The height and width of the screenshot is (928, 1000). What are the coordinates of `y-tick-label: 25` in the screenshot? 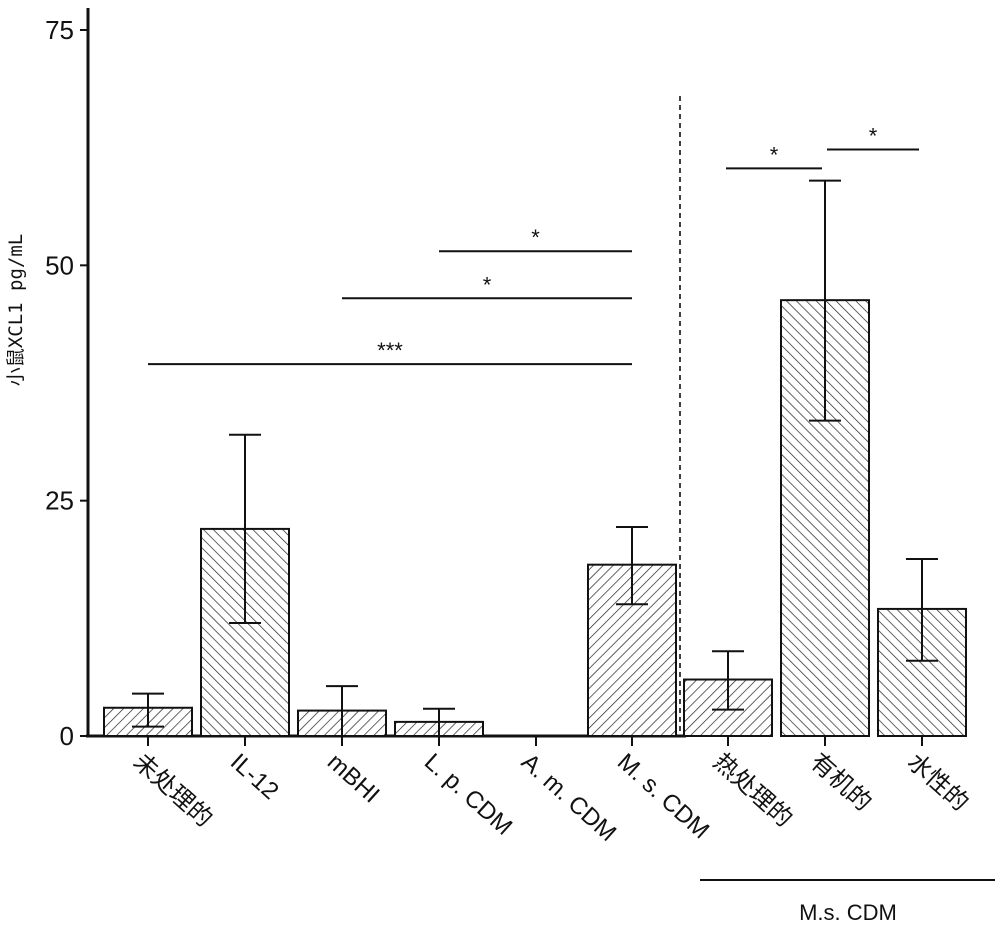 It's located at (59, 501).